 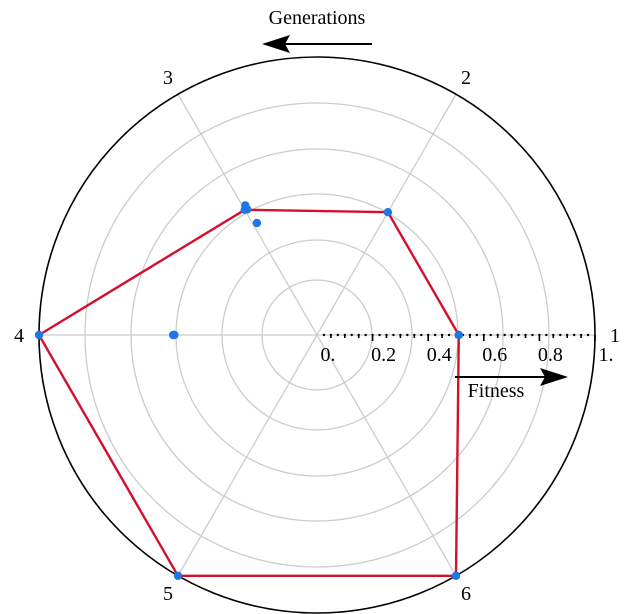 What do you see at coordinates (317, 30) in the screenshot?
I see `generations-annotation: Generations` at bounding box center [317, 30].